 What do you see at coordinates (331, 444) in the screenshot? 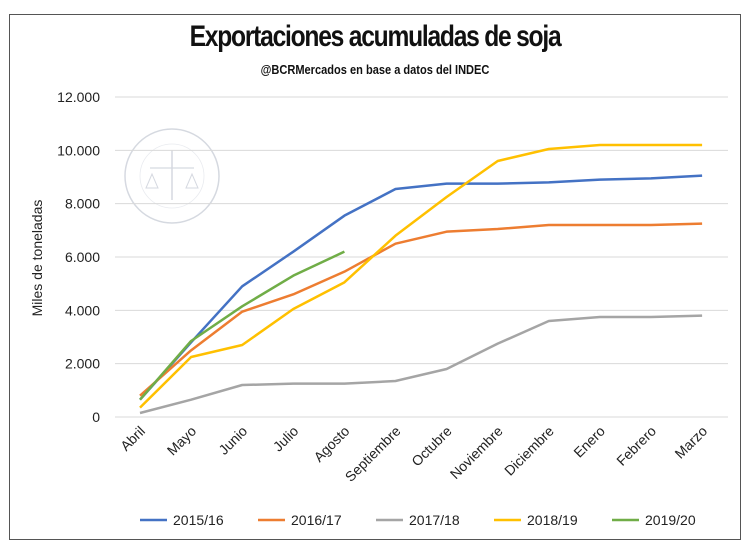
I see `x-tick-label: Agosto` at bounding box center [331, 444].